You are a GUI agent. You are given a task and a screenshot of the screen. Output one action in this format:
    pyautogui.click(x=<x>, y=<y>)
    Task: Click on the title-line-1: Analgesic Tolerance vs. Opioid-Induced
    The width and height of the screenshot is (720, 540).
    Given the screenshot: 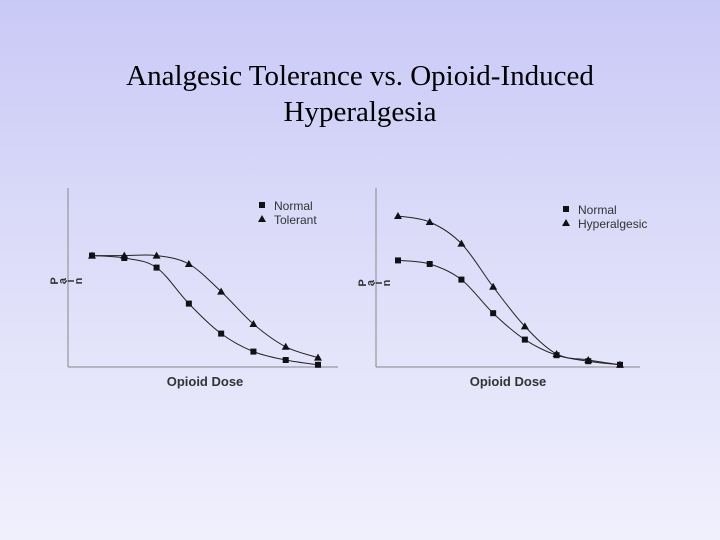 What is the action you would take?
    pyautogui.click(x=360, y=76)
    